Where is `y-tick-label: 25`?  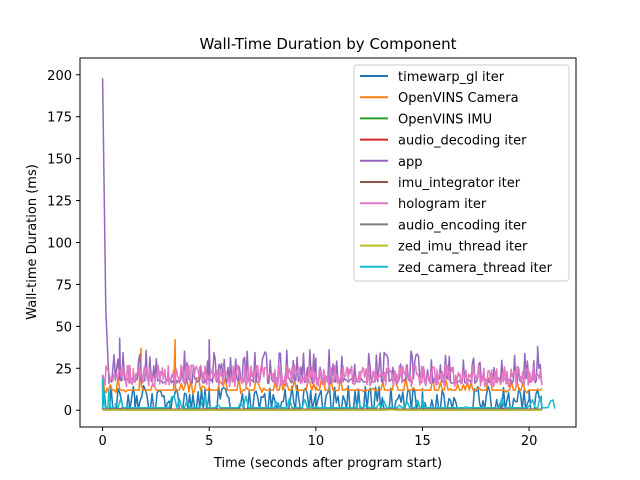 y-tick-label: 25 is located at coordinates (63, 369).